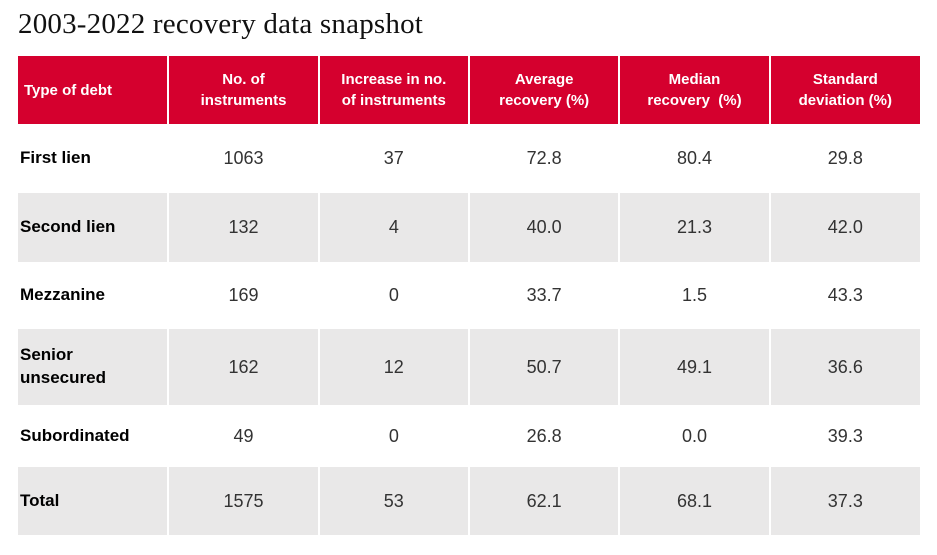  I want to click on value-cell: 62.1, so click(543, 501).